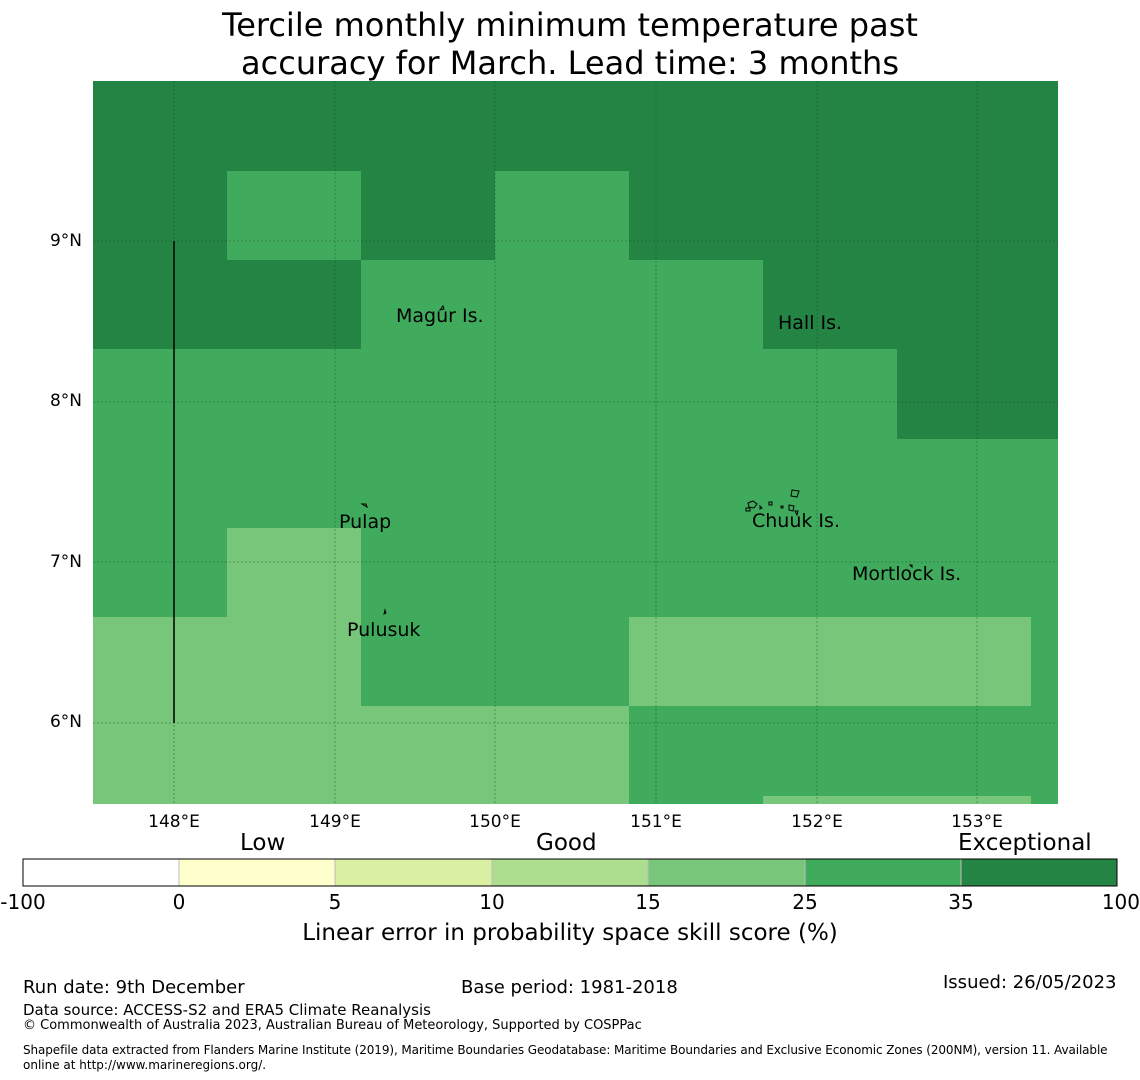 The width and height of the screenshot is (1140, 1080). Describe the element at coordinates (492, 902) in the screenshot. I see `colorbar-tick-label: 10` at that location.